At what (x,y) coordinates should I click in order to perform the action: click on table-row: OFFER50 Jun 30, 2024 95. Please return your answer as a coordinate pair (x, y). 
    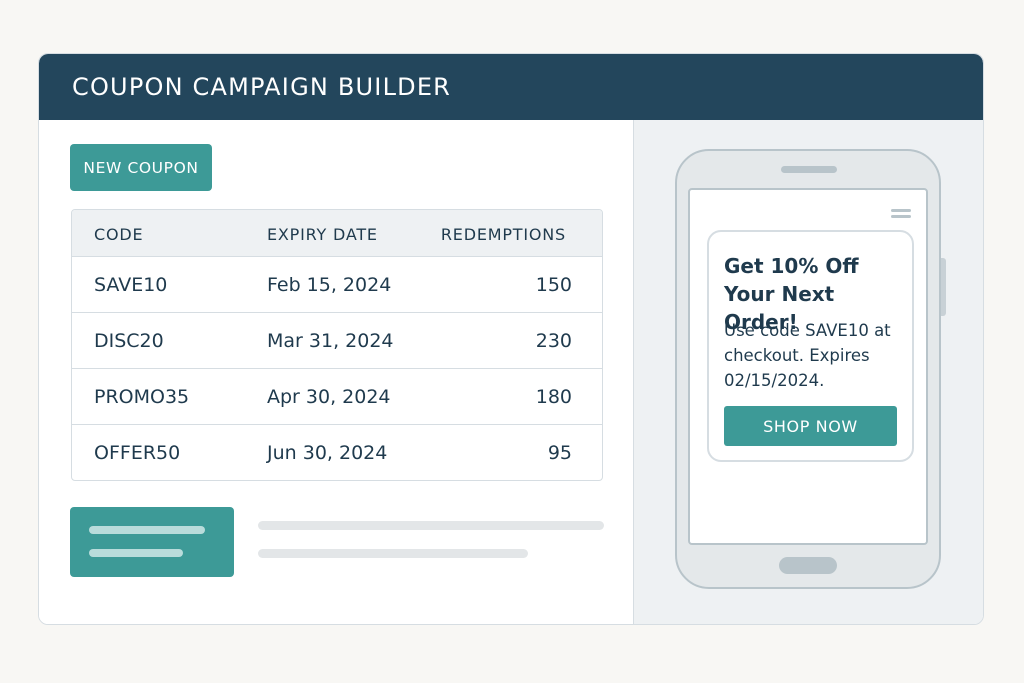
    Looking at the image, I should click on (337, 452).